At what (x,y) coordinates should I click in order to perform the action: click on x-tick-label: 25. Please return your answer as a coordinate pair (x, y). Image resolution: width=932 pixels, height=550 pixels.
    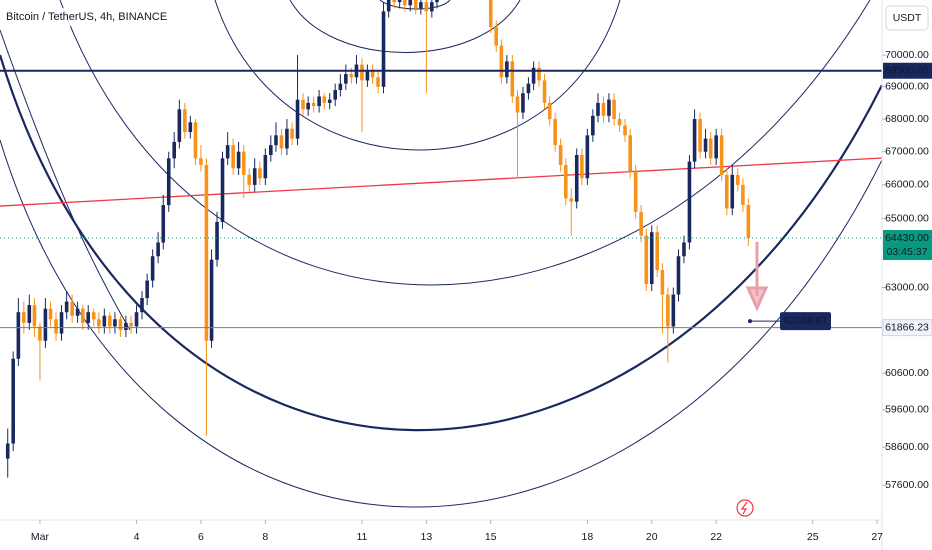
    Looking at the image, I should click on (813, 537).